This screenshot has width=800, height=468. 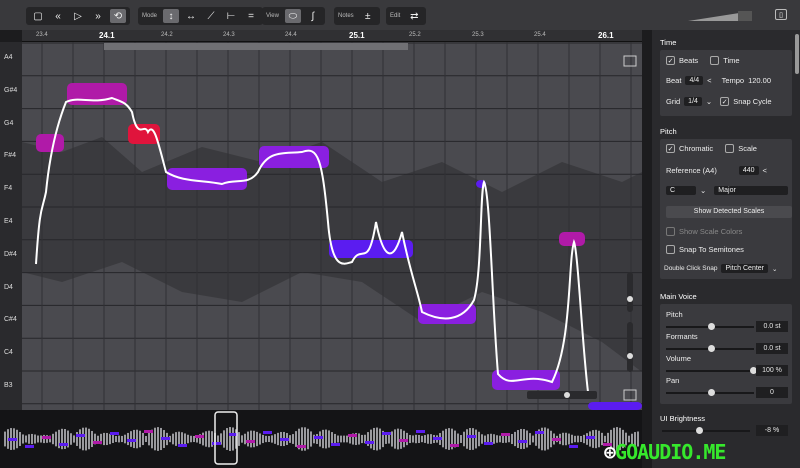 I want to click on volume-value: 100 %, so click(x=772, y=370).